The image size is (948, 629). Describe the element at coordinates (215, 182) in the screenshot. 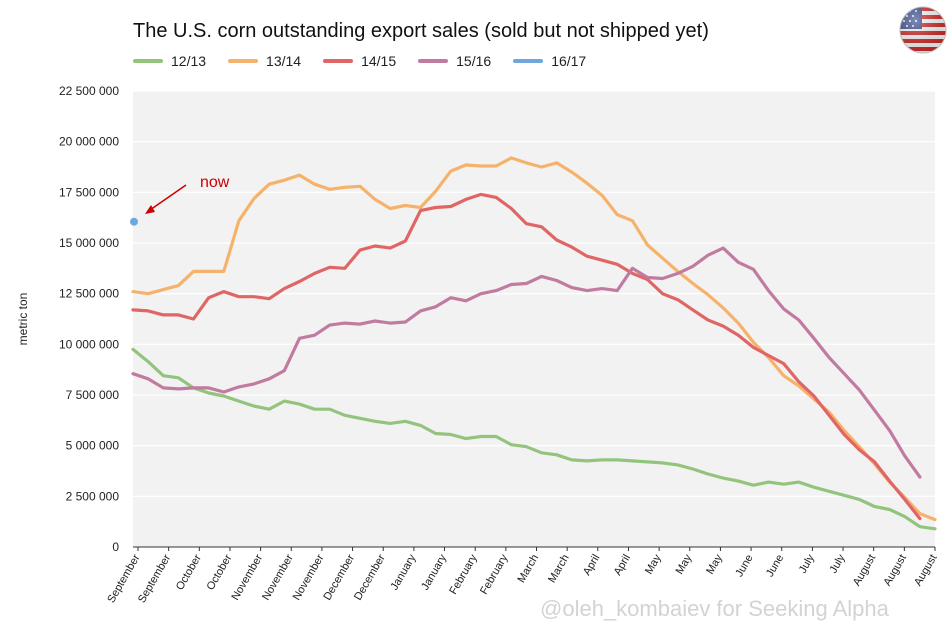

I see `annotation-now: now` at that location.